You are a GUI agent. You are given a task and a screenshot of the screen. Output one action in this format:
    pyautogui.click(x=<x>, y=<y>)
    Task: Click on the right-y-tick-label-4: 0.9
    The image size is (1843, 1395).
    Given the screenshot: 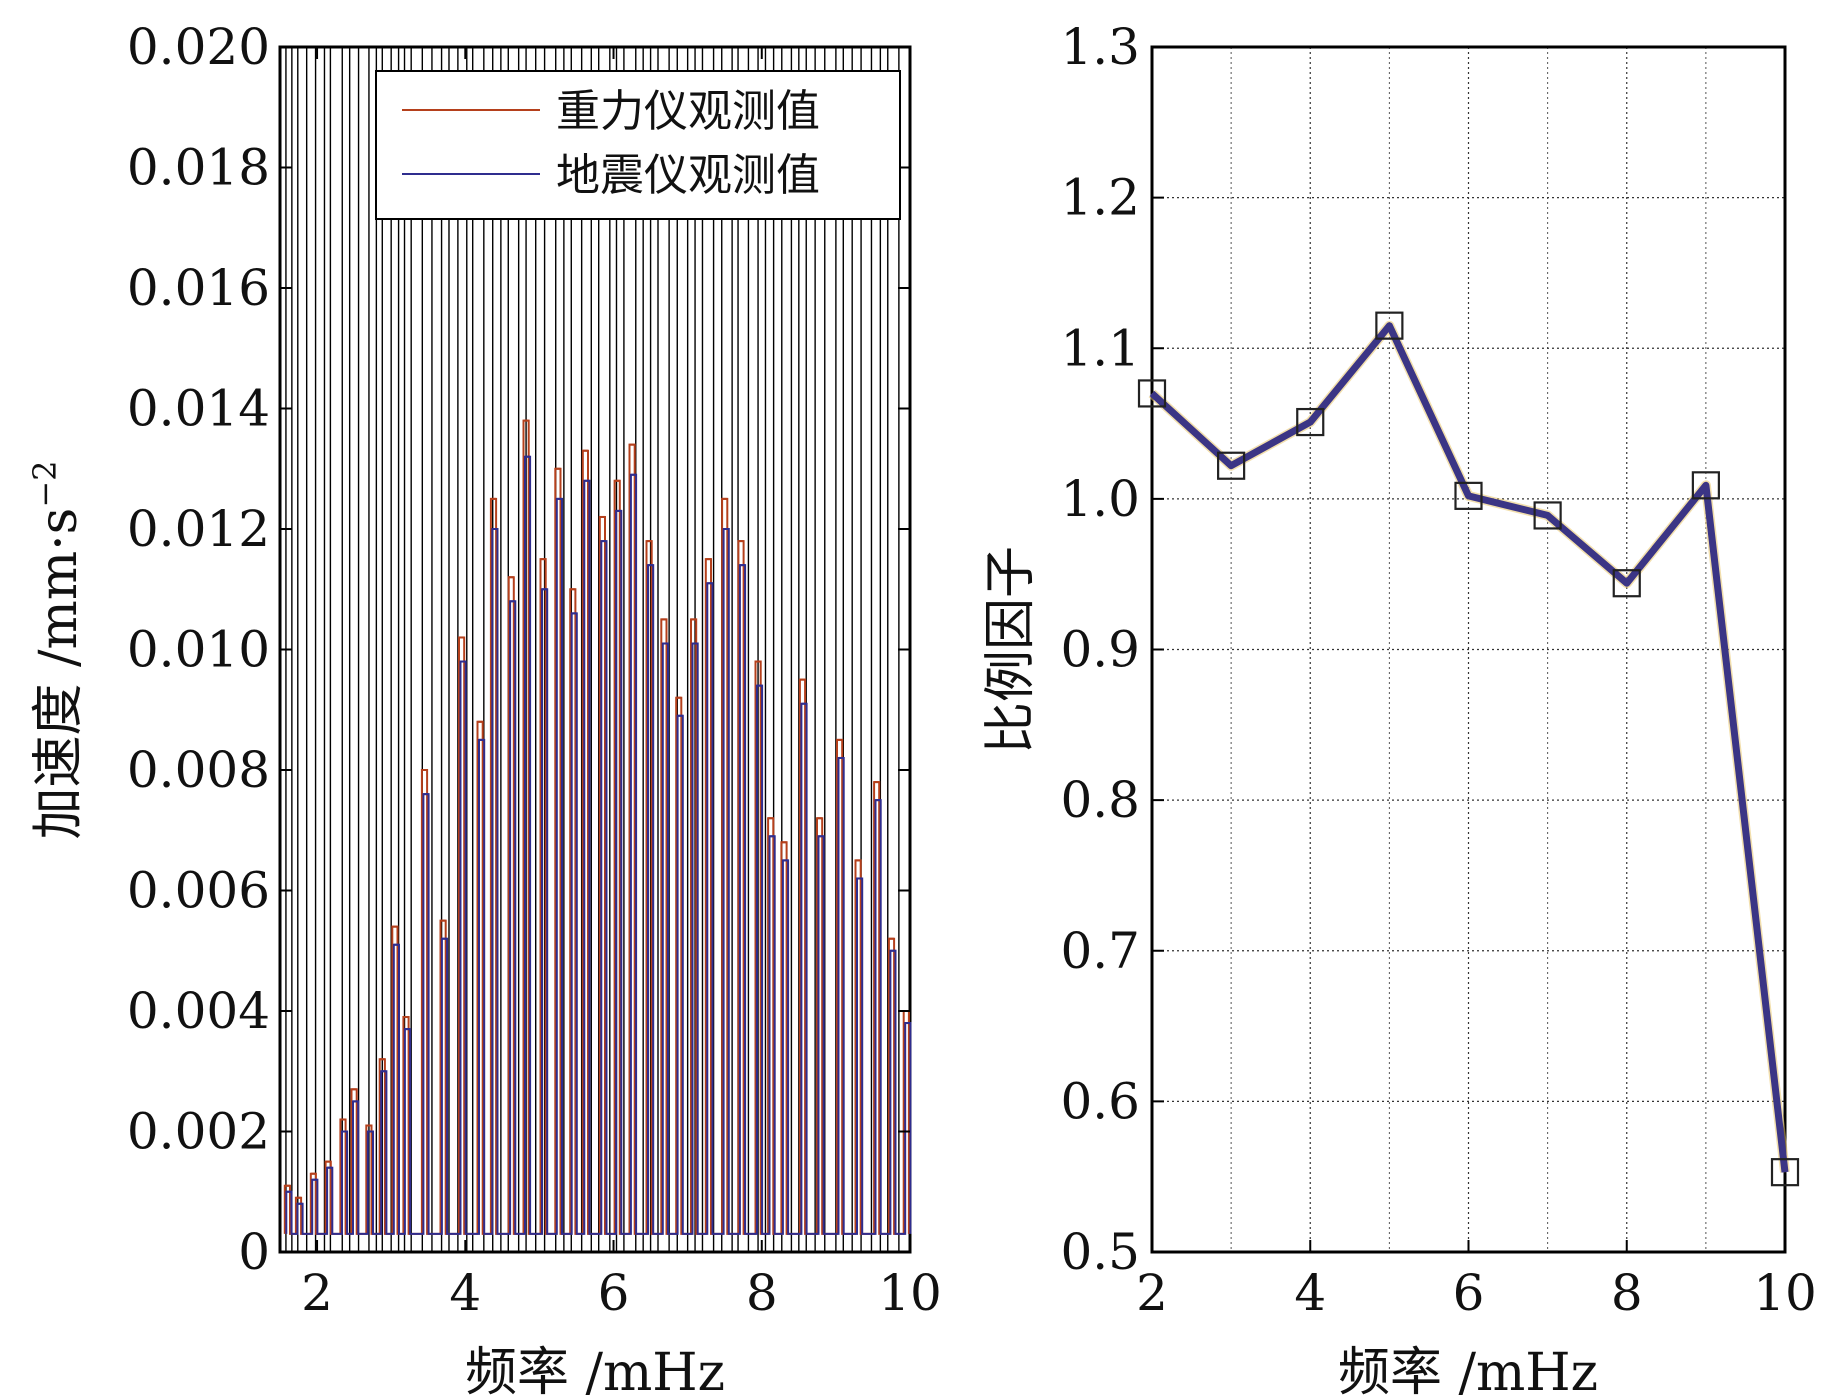 What is the action you would take?
    pyautogui.click(x=1100, y=650)
    